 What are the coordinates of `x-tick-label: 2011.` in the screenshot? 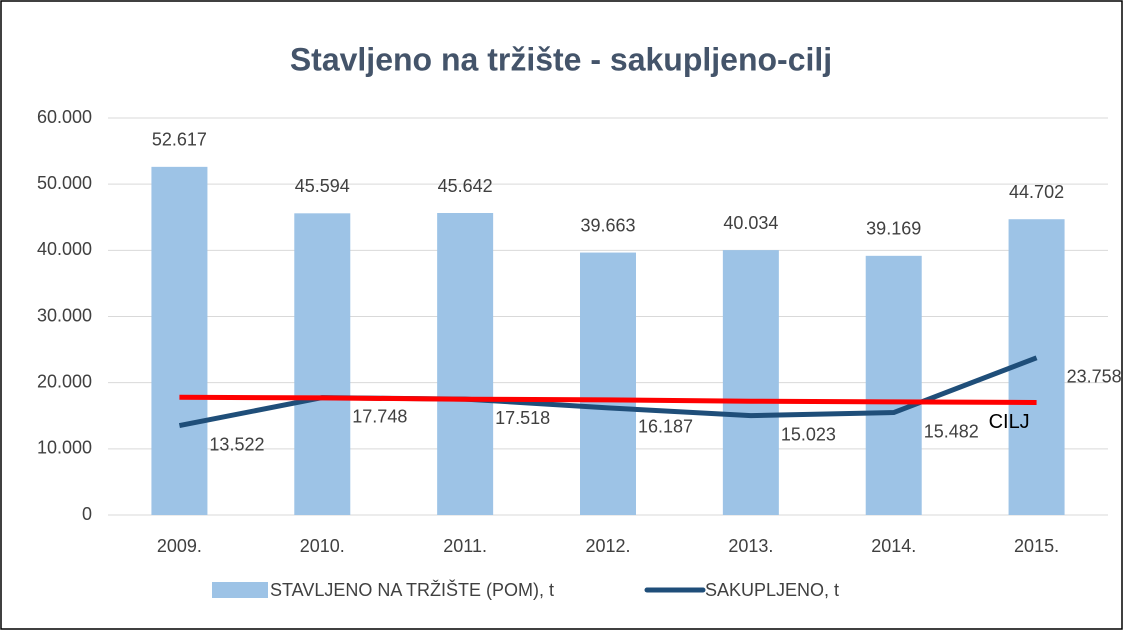 It's located at (465, 546).